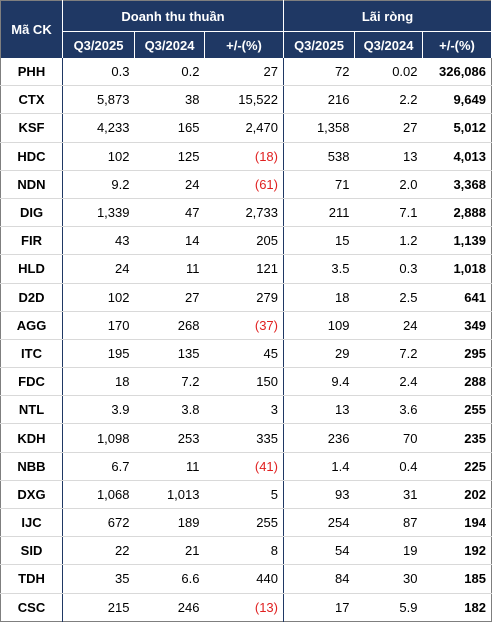  Describe the element at coordinates (457, 128) in the screenshot. I see `cell-profit-change: 5,012` at that location.